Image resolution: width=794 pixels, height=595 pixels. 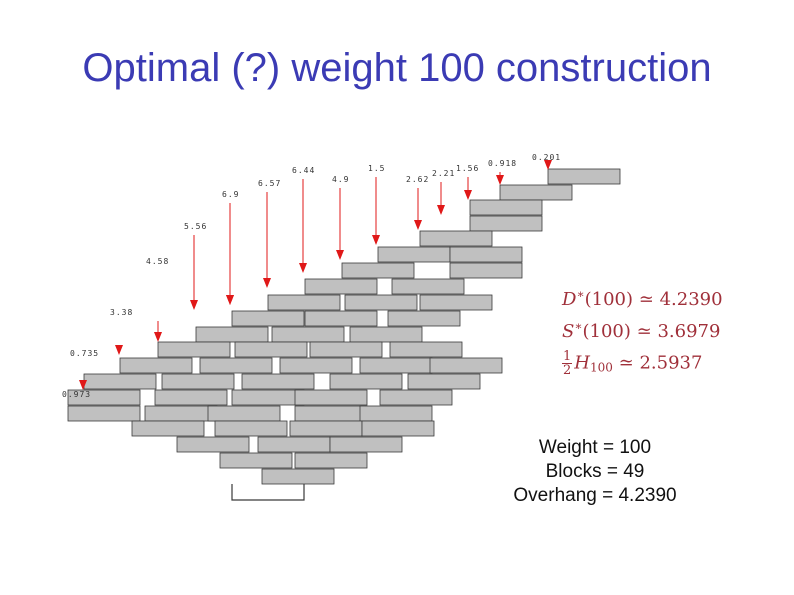 I want to click on blocks-text: Blocks = 49, so click(x=595, y=471).